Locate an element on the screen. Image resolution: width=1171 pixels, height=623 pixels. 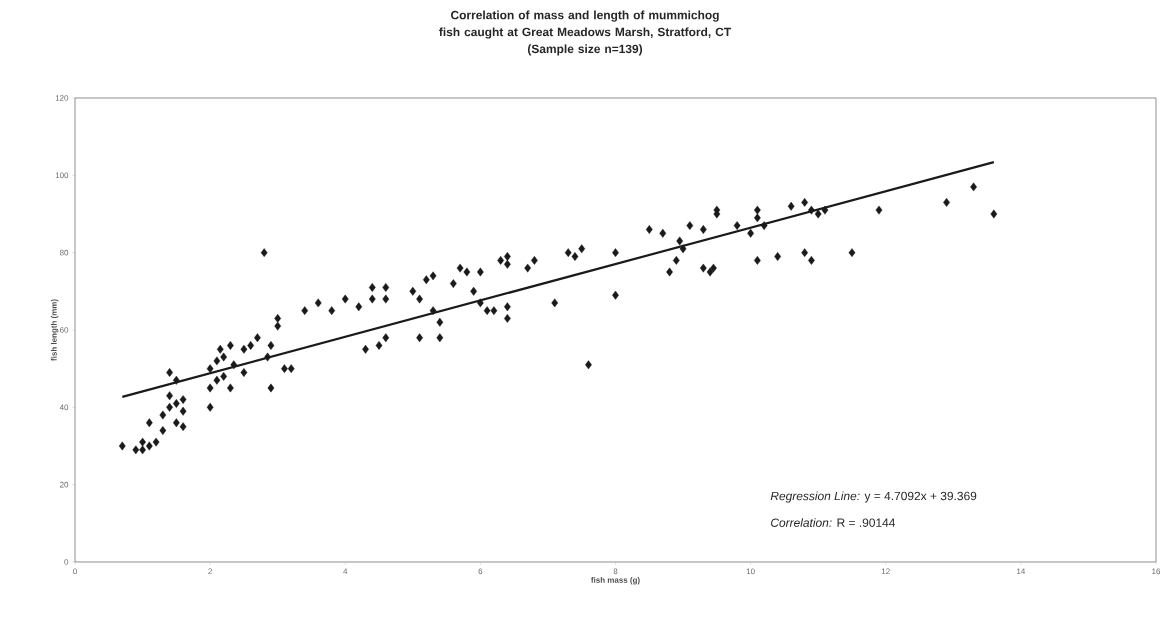
annotation: Regression Line: y = 4.7092x + 39.369 is located at coordinates (873, 497).